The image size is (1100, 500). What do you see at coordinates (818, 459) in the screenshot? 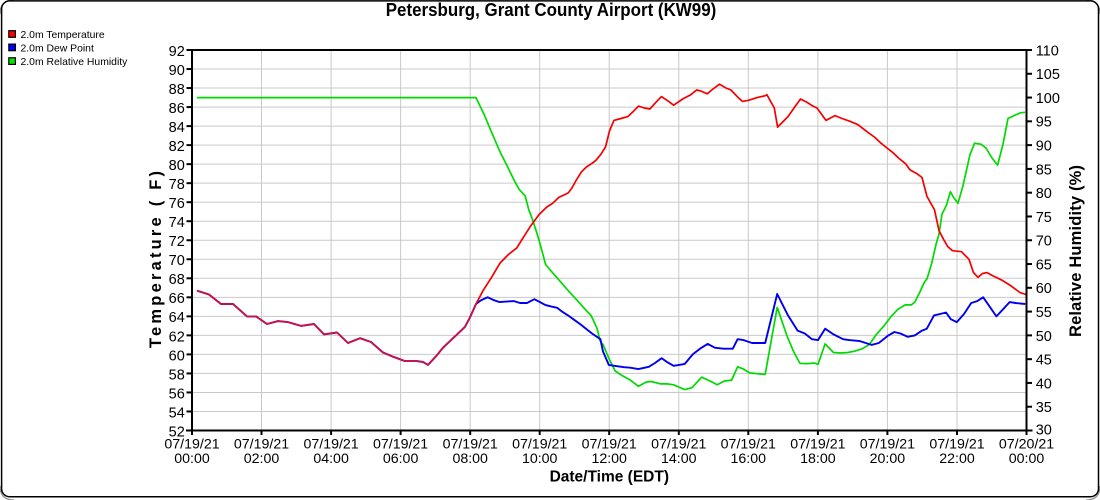
I see `svg-text: 18:00` at bounding box center [818, 459].